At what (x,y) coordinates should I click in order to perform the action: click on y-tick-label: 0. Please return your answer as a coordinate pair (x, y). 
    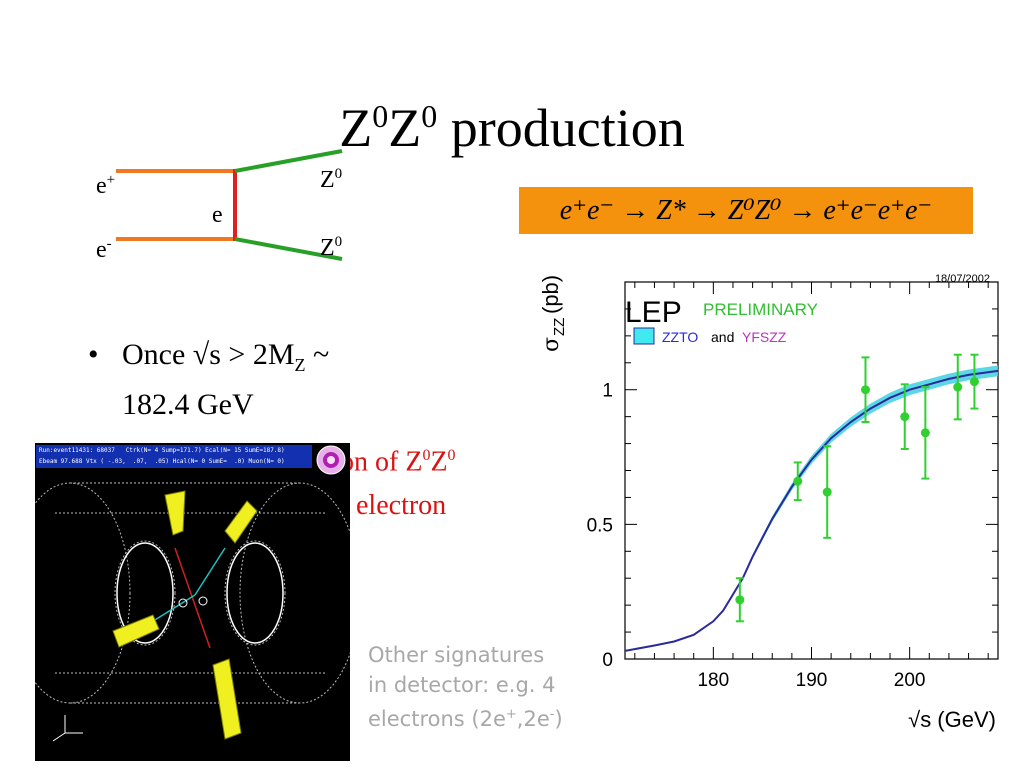
    Looking at the image, I should click on (607, 660).